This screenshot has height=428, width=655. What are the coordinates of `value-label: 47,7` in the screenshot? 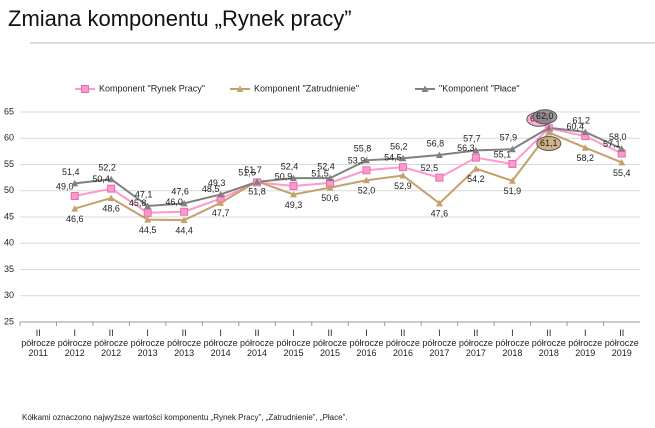 It's located at (221, 213).